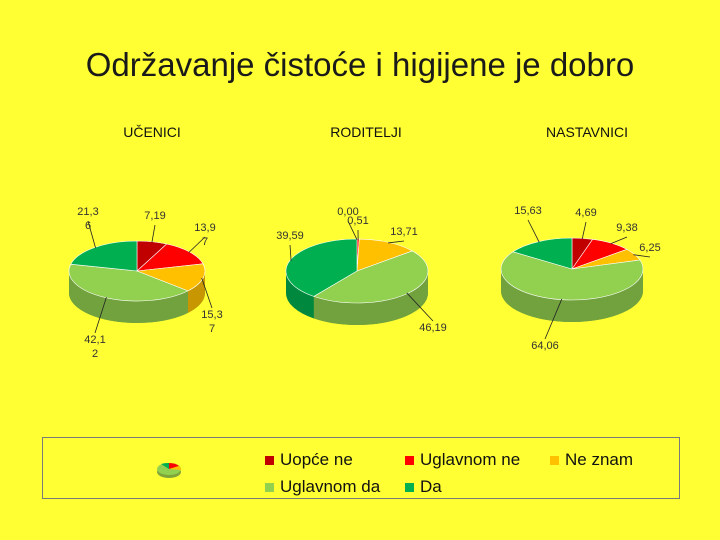 The width and height of the screenshot is (720, 540). I want to click on pie-chart-0: 7,19 13,9 7 15,3 7 42,1 2 21,3 6, so click(145, 283).